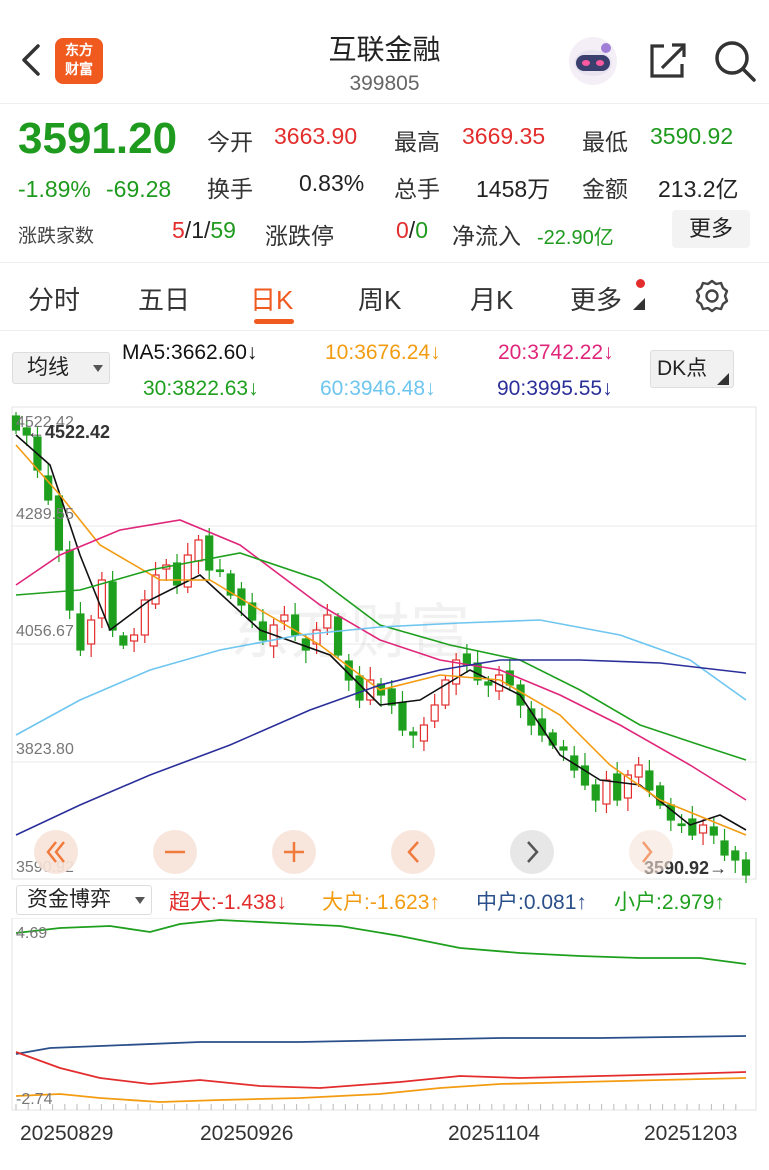  What do you see at coordinates (383, 352) in the screenshot?
I see `ma10-value: 10:3676.24↓` at bounding box center [383, 352].